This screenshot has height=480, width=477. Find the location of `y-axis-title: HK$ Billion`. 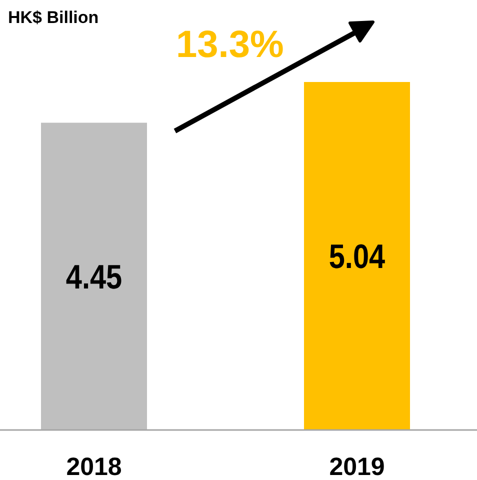

y-axis-title: HK$ Billion is located at coordinates (53, 17).